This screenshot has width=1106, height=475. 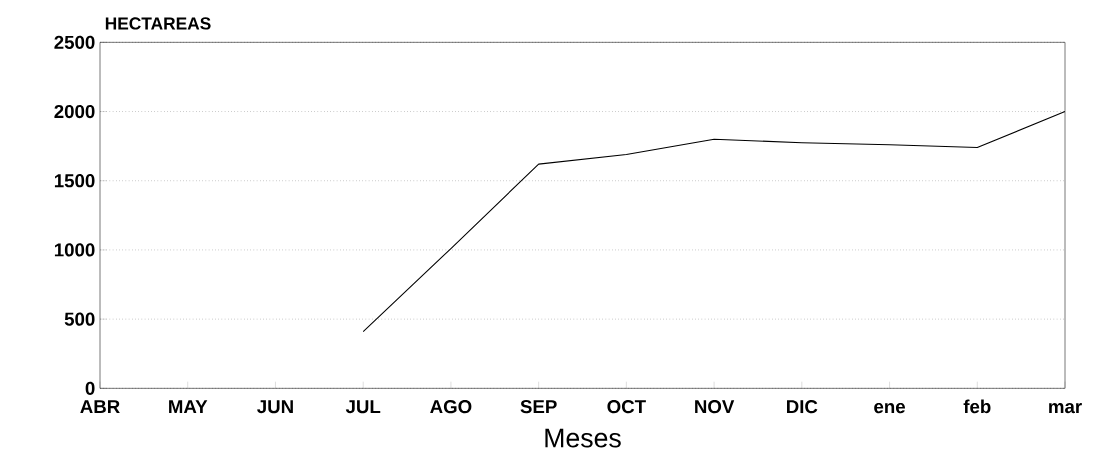 What do you see at coordinates (90, 388) in the screenshot?
I see `y-tick-label: 0` at bounding box center [90, 388].